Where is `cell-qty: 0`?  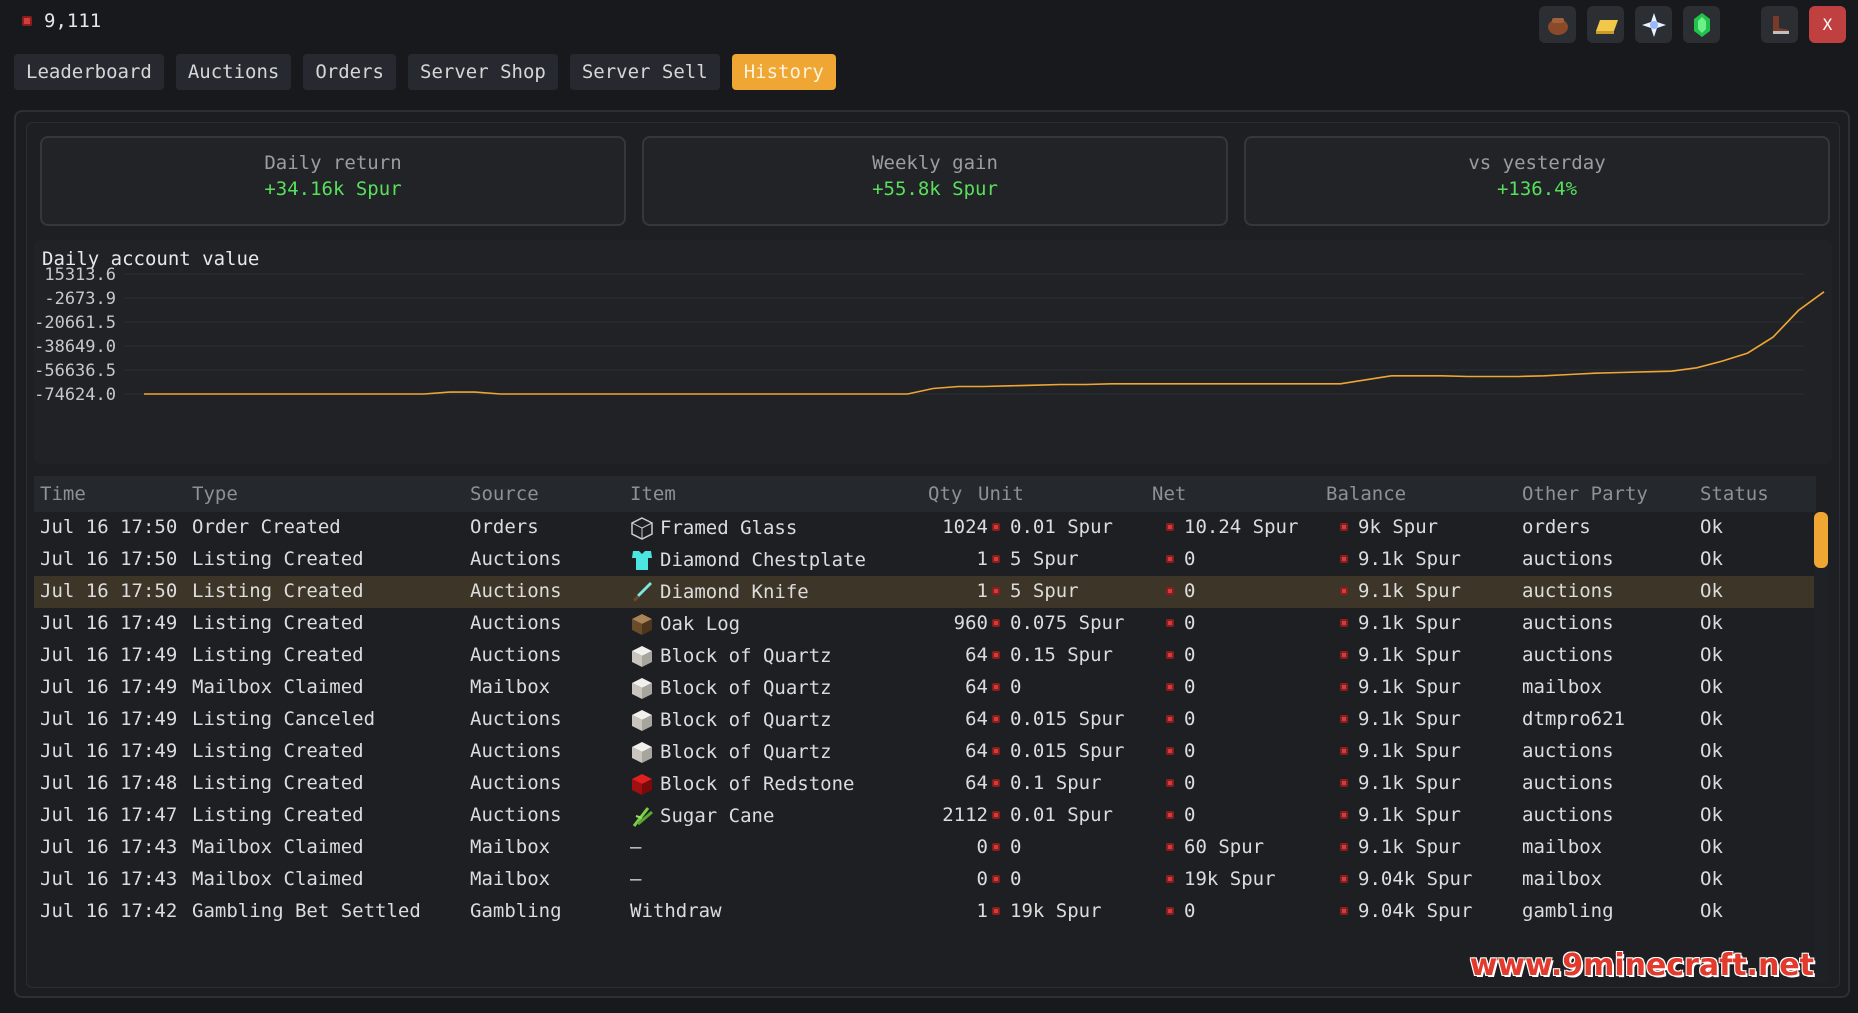 cell-qty: 0 is located at coordinates (982, 879).